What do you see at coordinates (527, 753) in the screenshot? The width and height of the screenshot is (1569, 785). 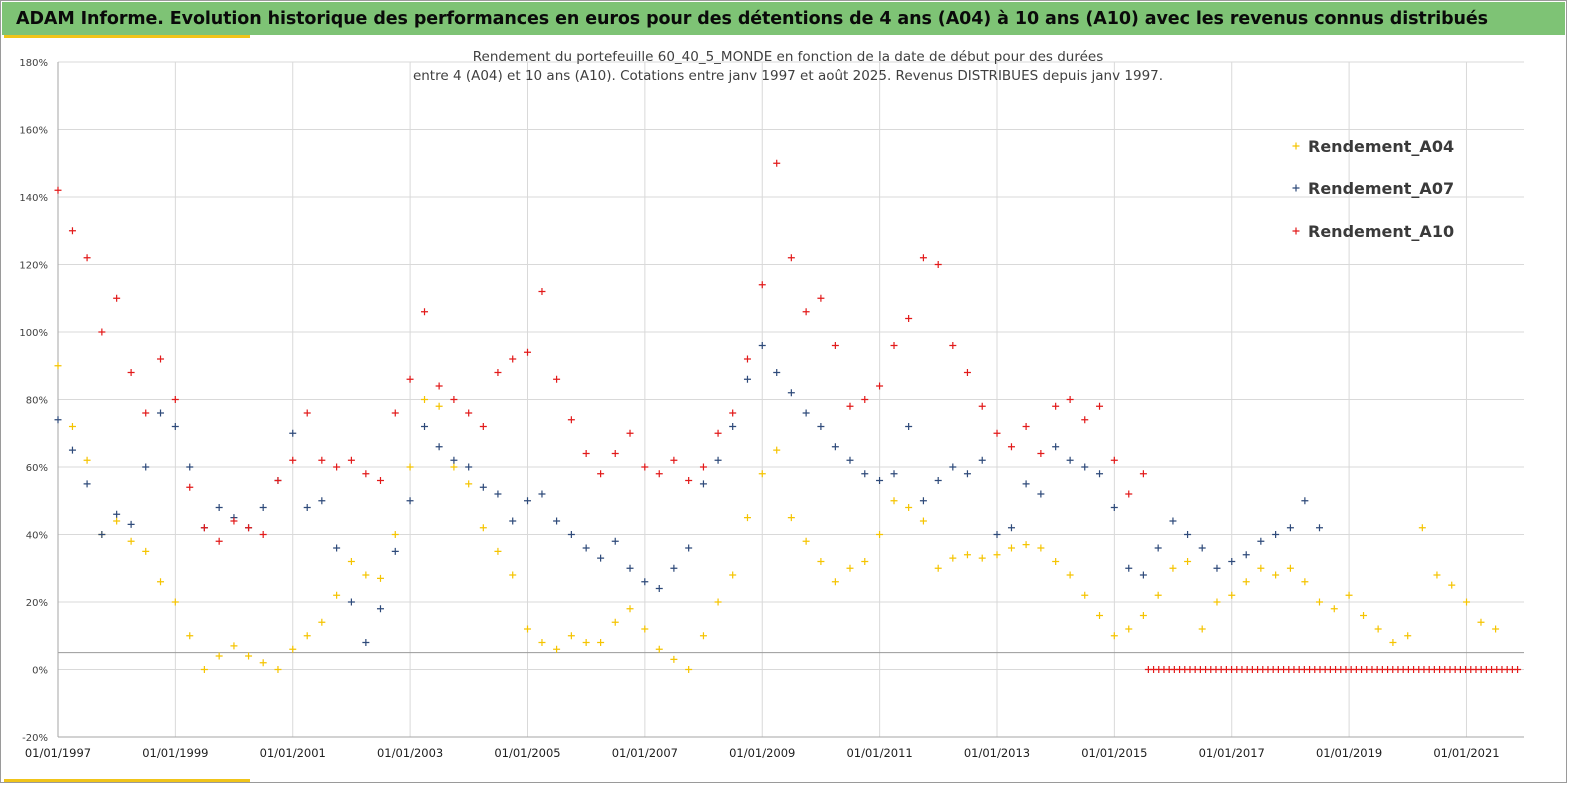 I see `x-tick-label: 01/01/2005` at bounding box center [527, 753].